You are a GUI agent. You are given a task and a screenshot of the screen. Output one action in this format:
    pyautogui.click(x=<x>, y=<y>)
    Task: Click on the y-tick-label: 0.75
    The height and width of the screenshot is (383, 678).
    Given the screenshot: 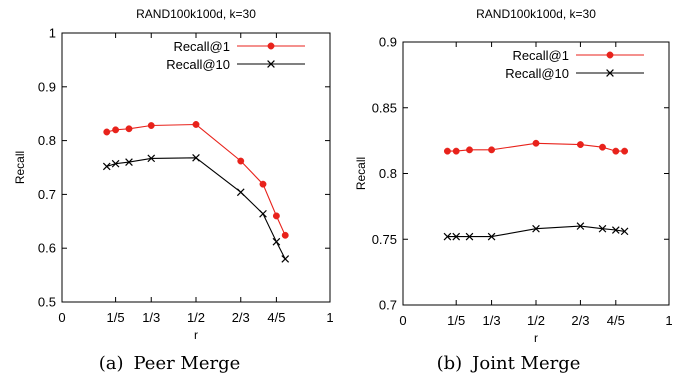 What is the action you would take?
    pyautogui.click(x=384, y=239)
    